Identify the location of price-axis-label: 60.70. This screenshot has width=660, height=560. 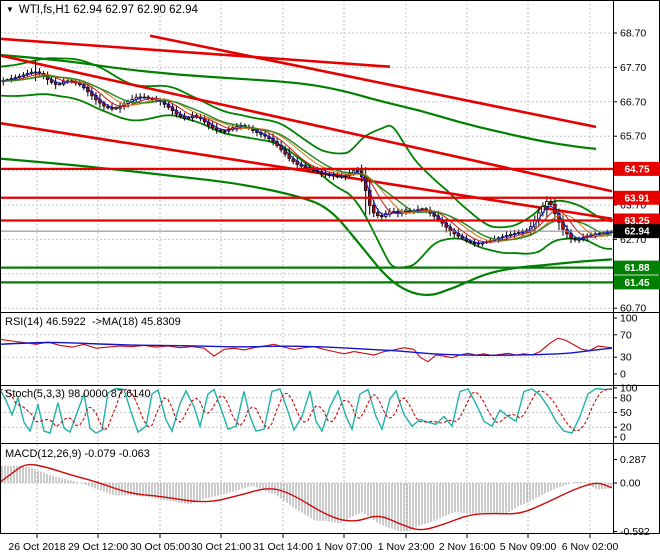
(633, 309).